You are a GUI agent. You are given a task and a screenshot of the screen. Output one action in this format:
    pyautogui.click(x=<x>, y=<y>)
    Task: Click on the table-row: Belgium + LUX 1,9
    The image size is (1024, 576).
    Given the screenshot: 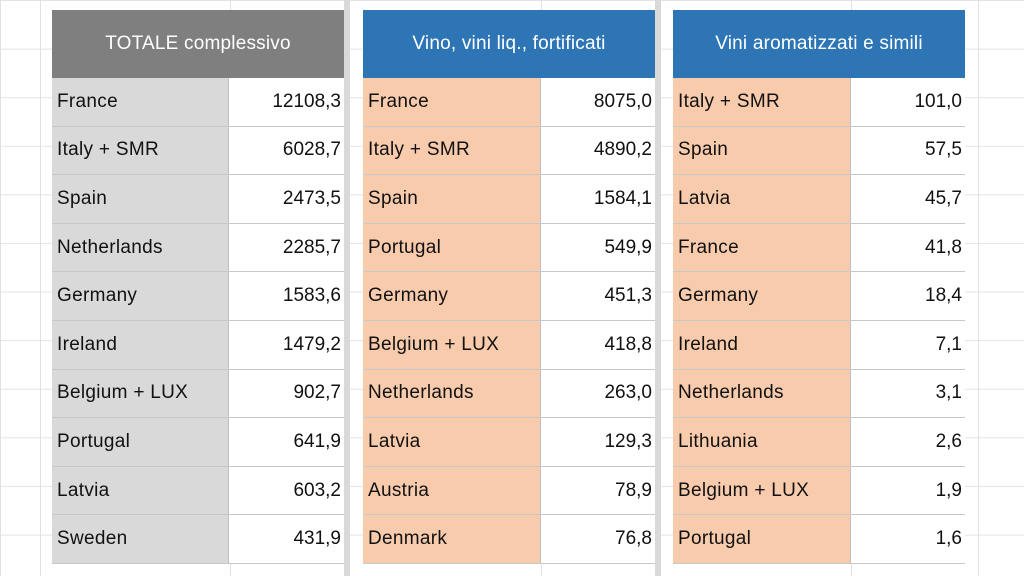 What is the action you would take?
    pyautogui.click(x=819, y=491)
    